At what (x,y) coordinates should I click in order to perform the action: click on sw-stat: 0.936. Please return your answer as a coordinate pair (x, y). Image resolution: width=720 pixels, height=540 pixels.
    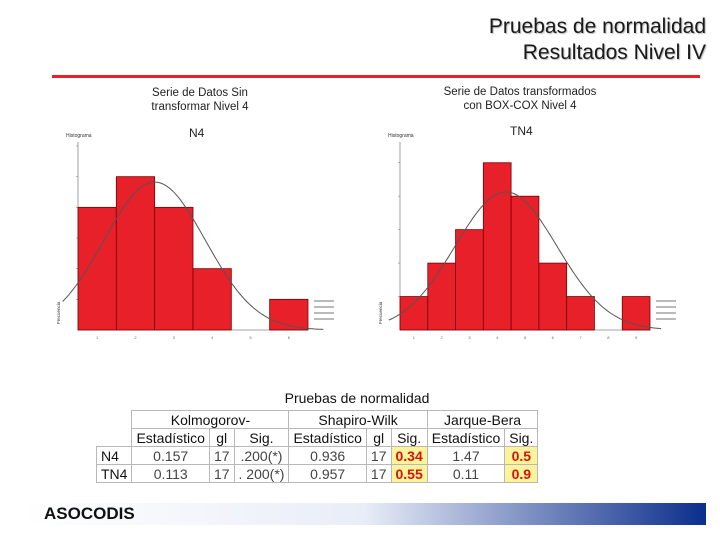
    Looking at the image, I should click on (327, 455).